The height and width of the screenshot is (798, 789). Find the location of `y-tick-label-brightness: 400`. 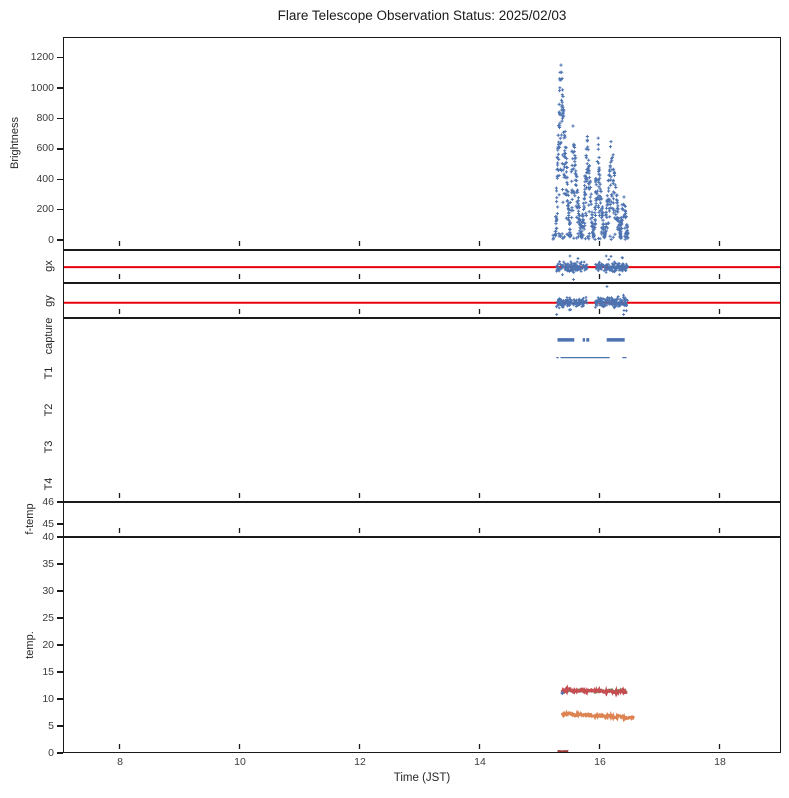

y-tick-label-brightness: 400 is located at coordinates (45, 178).